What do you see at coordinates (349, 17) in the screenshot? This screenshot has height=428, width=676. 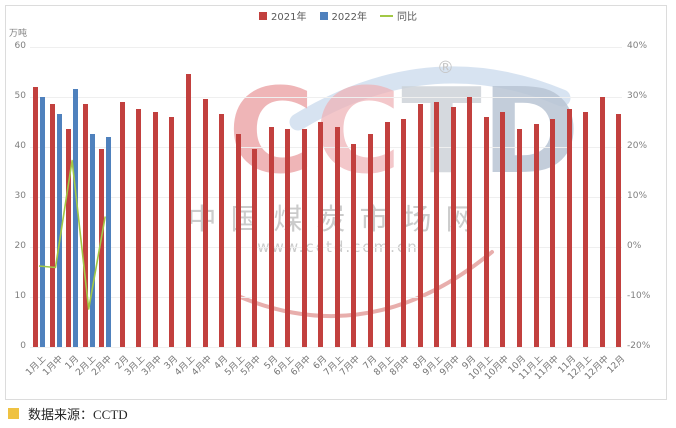 I see `legend-label: 2022年` at bounding box center [349, 17].